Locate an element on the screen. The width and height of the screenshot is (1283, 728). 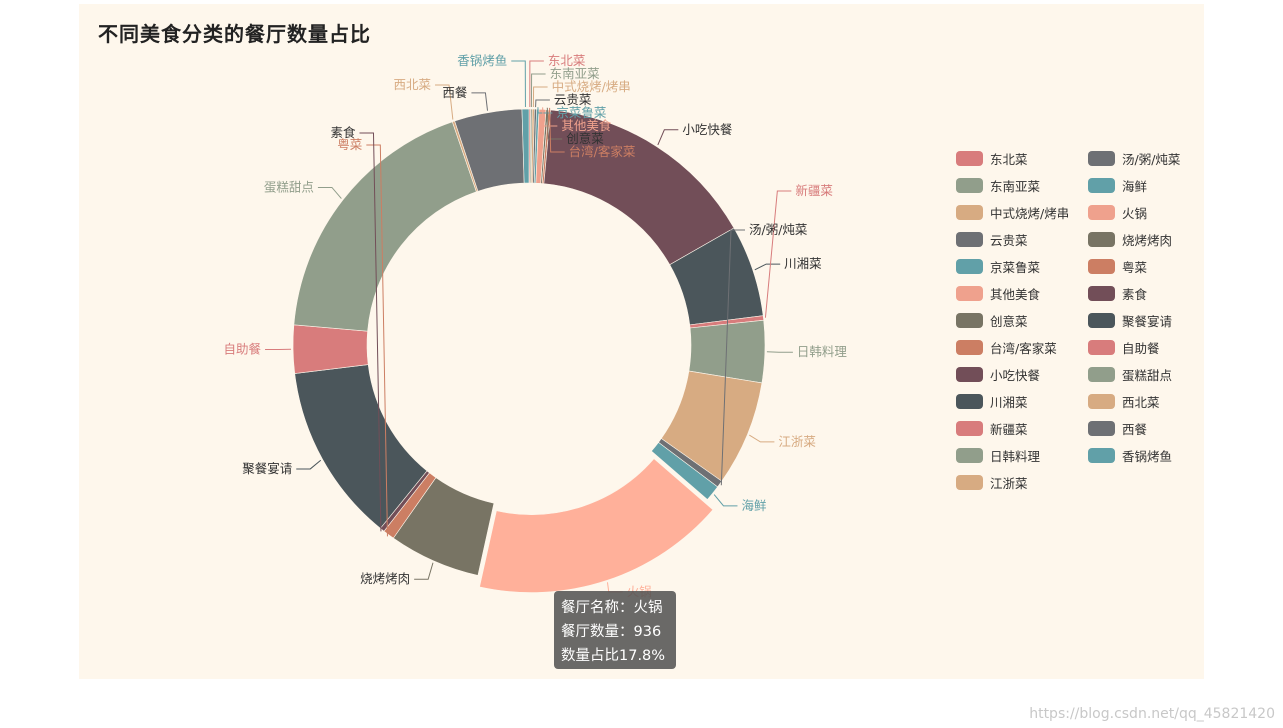
legend-label: 自助餐 is located at coordinates (1141, 348).